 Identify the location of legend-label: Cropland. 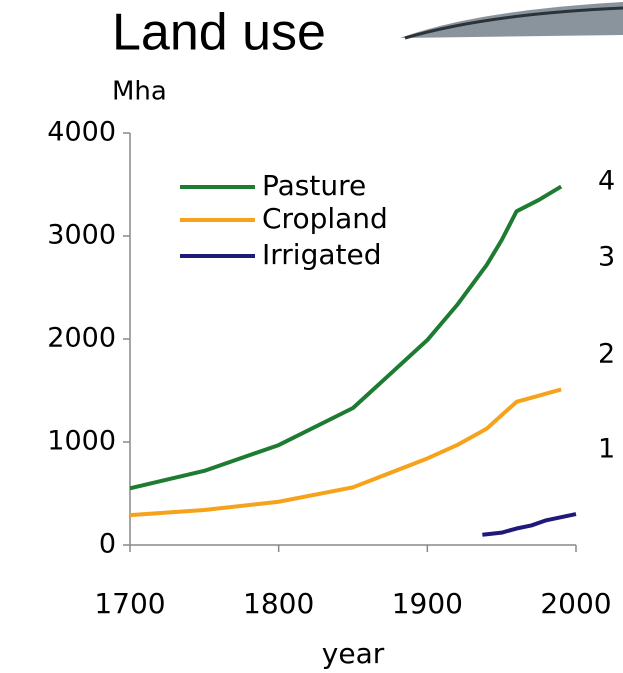
(325, 218).